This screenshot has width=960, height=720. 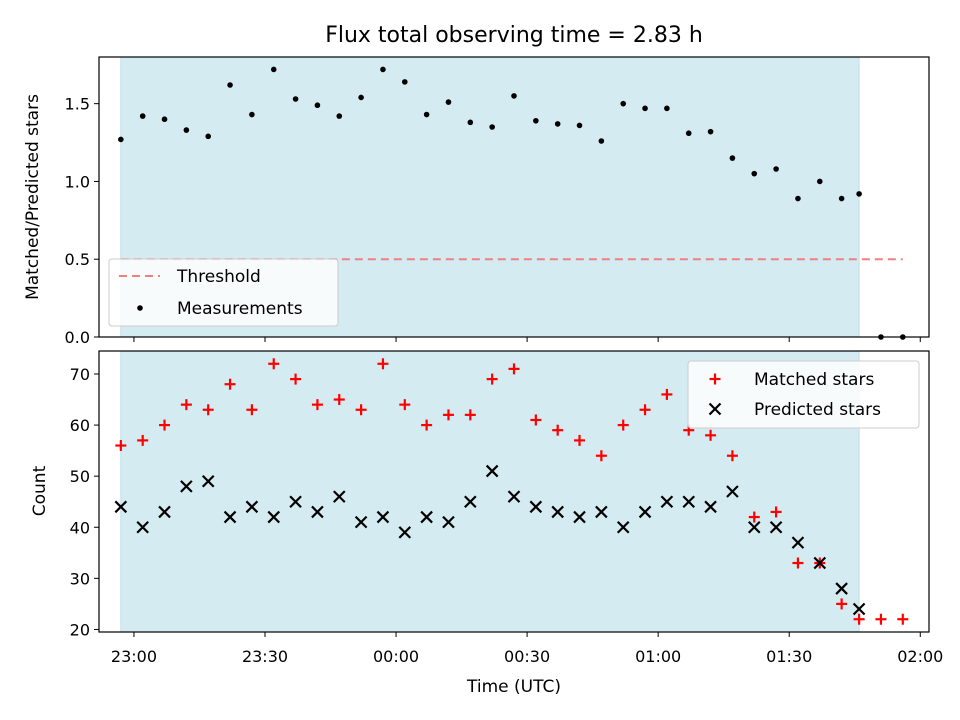 I want to click on x-axis-label: Time (UTC), so click(x=513, y=687).